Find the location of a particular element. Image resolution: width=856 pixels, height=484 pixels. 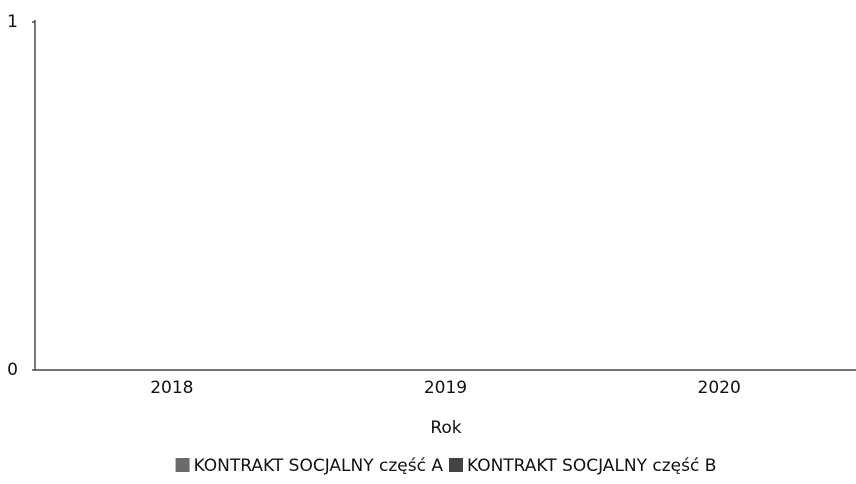

y-tick-label: 1 is located at coordinates (12, 22).